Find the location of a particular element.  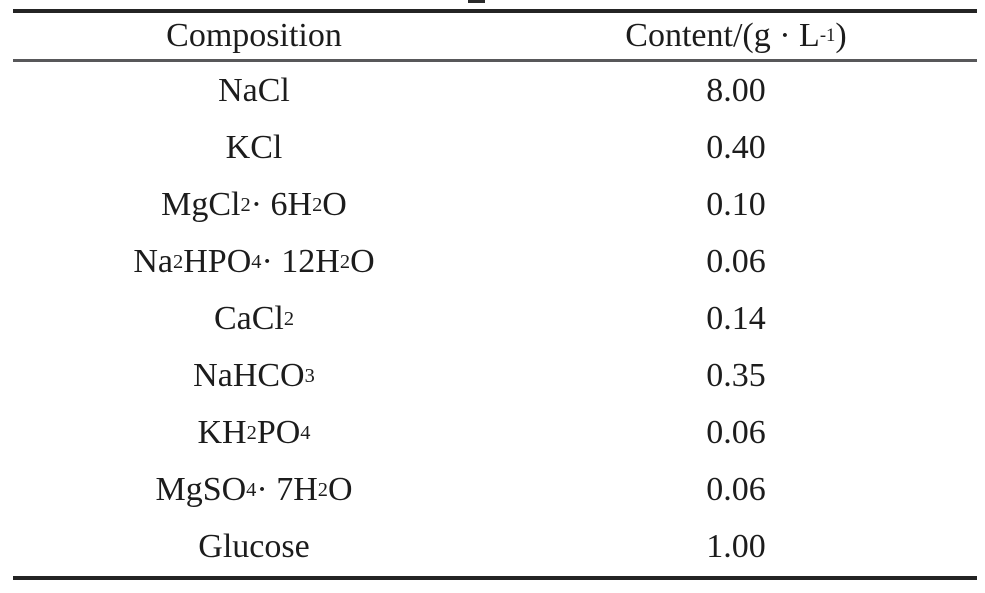

content-cell: 8.00 is located at coordinates (736, 90).